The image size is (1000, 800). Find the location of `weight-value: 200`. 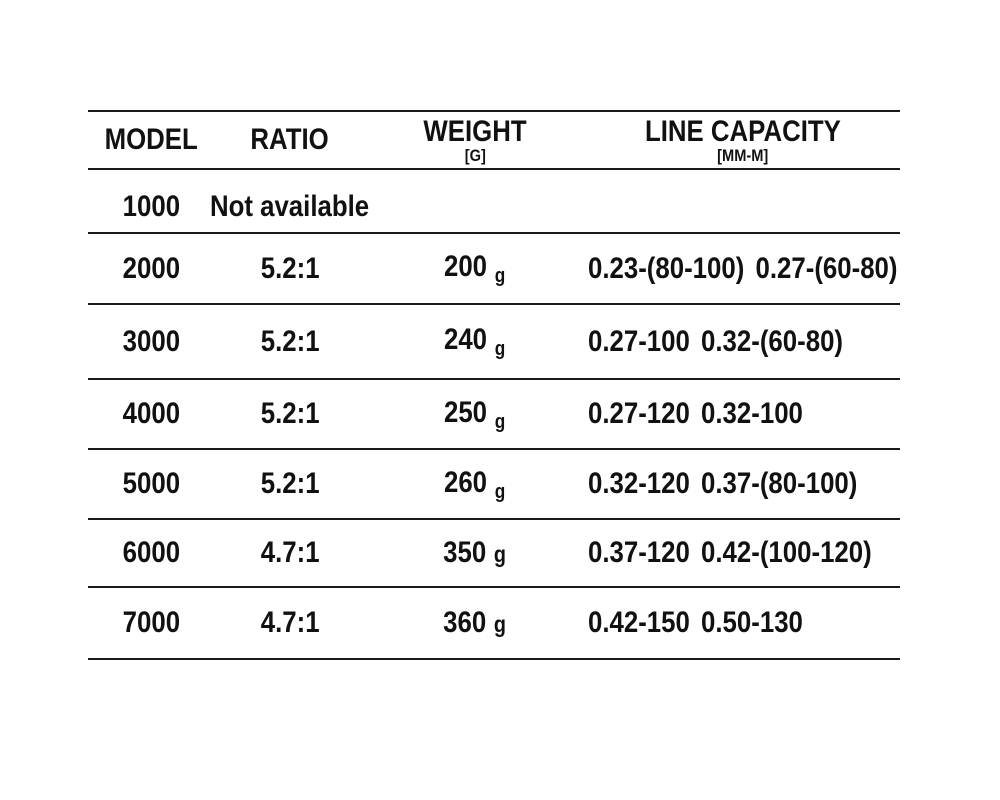

weight-value: 200 is located at coordinates (466, 266).